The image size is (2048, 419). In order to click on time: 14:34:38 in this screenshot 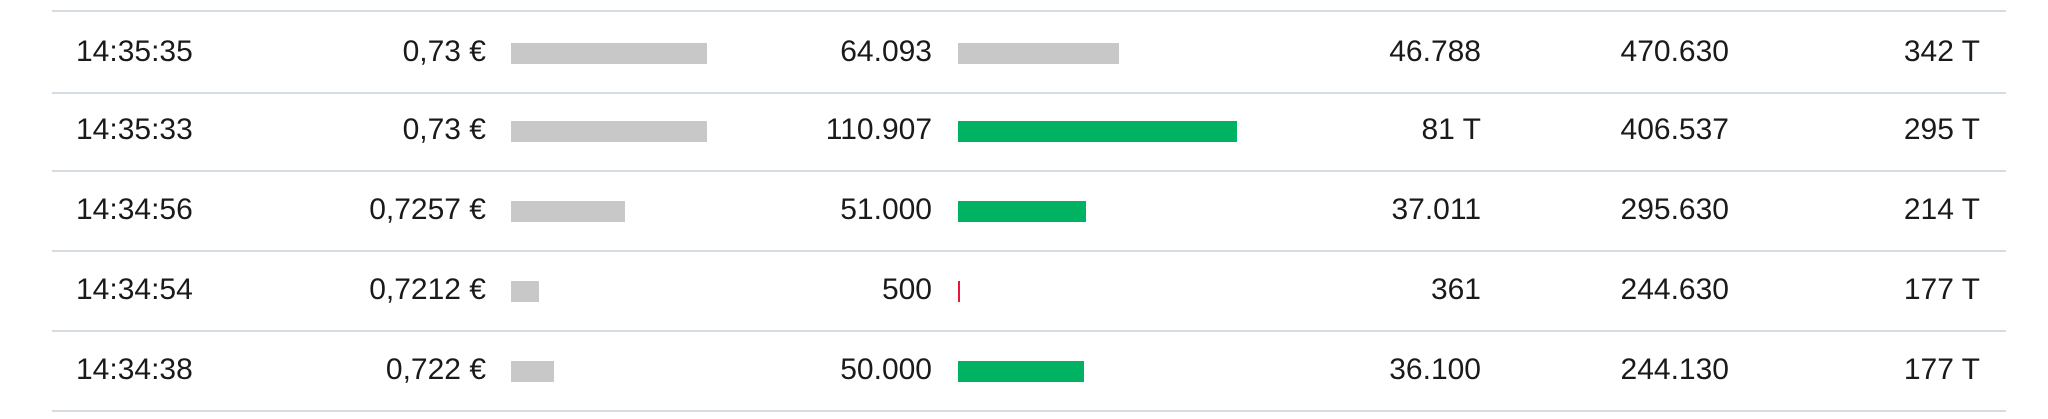, I will do `click(134, 369)`.